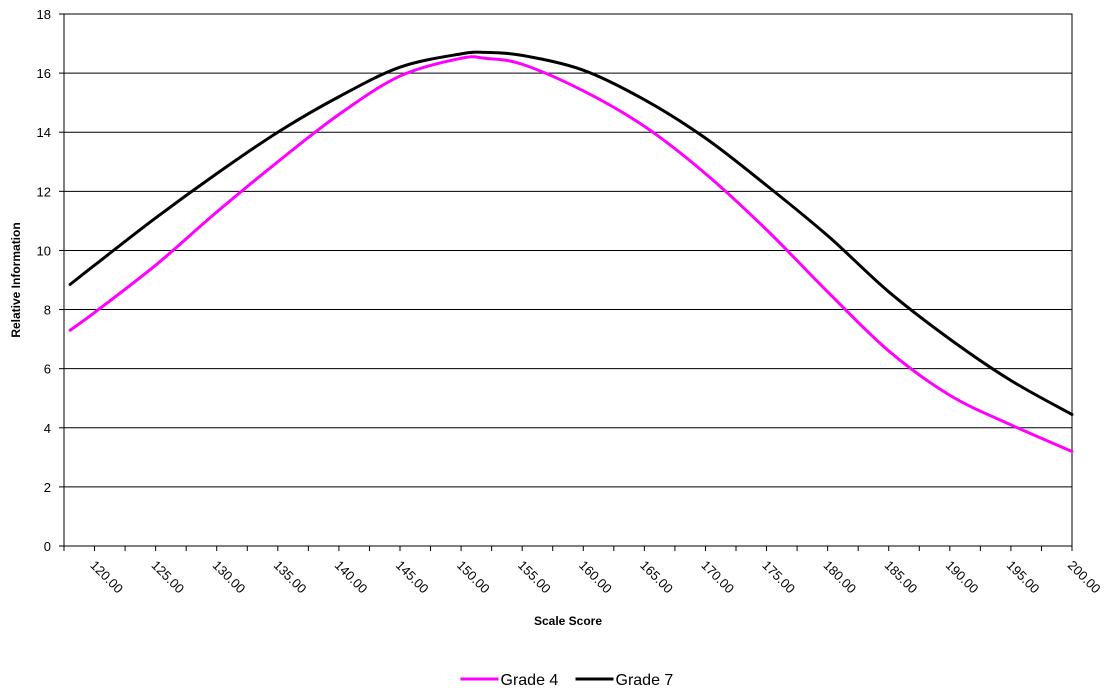 This screenshot has width=1112, height=697. Describe the element at coordinates (595, 577) in the screenshot. I see `x-tick-label: 160.00` at that location.